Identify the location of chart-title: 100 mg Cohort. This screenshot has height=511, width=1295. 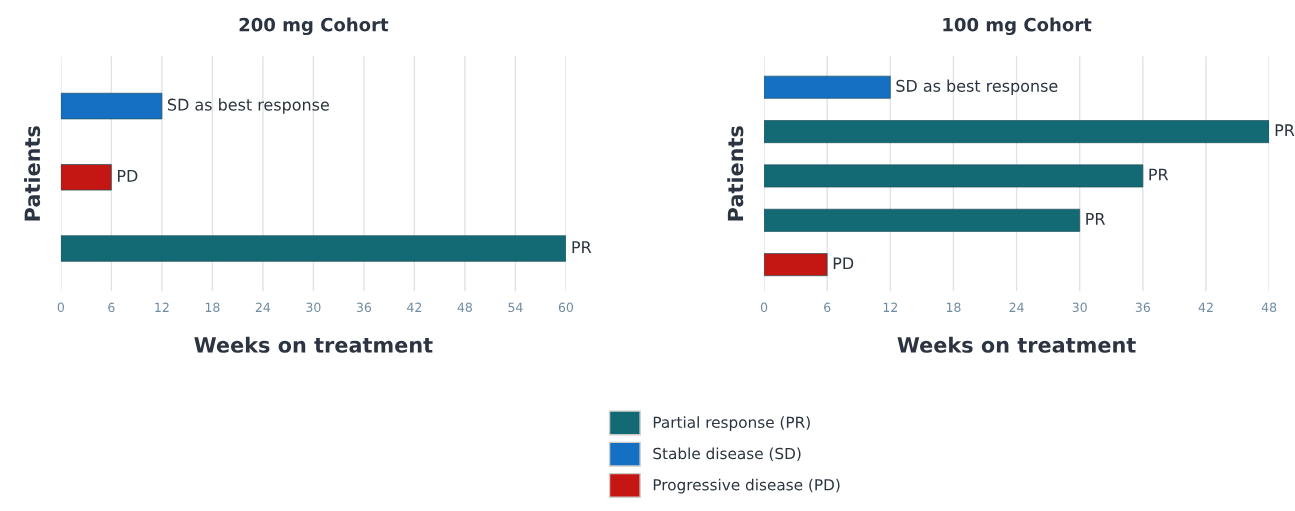
(1017, 26).